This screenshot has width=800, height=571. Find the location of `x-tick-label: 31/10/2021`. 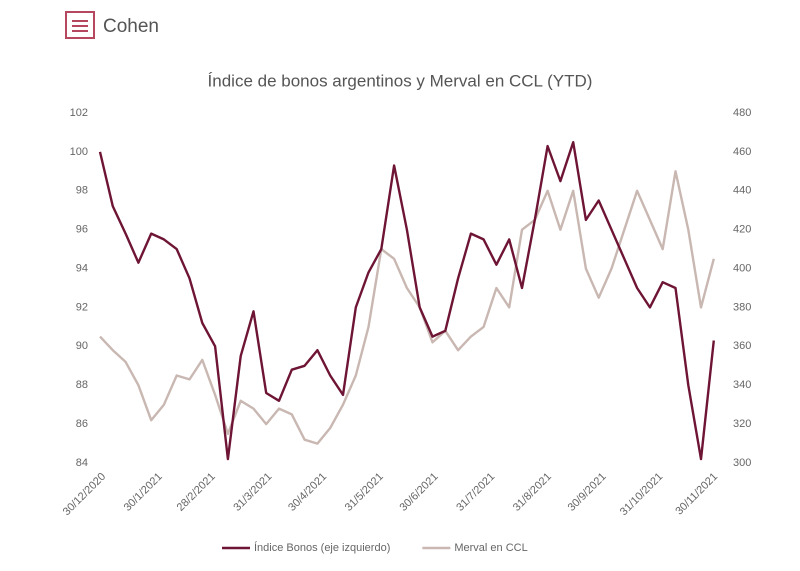

x-tick-label: 31/10/2021 is located at coordinates (641, 494).